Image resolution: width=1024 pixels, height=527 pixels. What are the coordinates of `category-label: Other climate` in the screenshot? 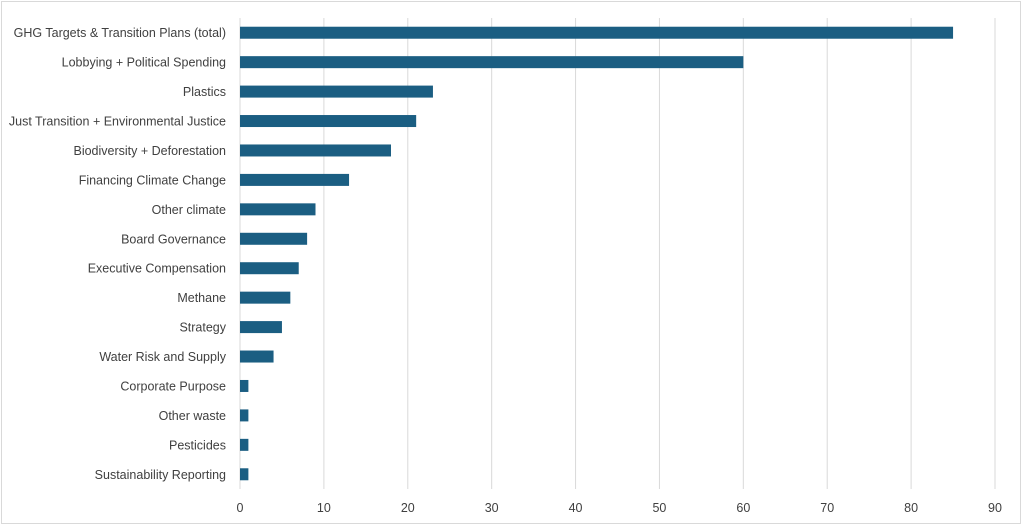 It's located at (189, 210).